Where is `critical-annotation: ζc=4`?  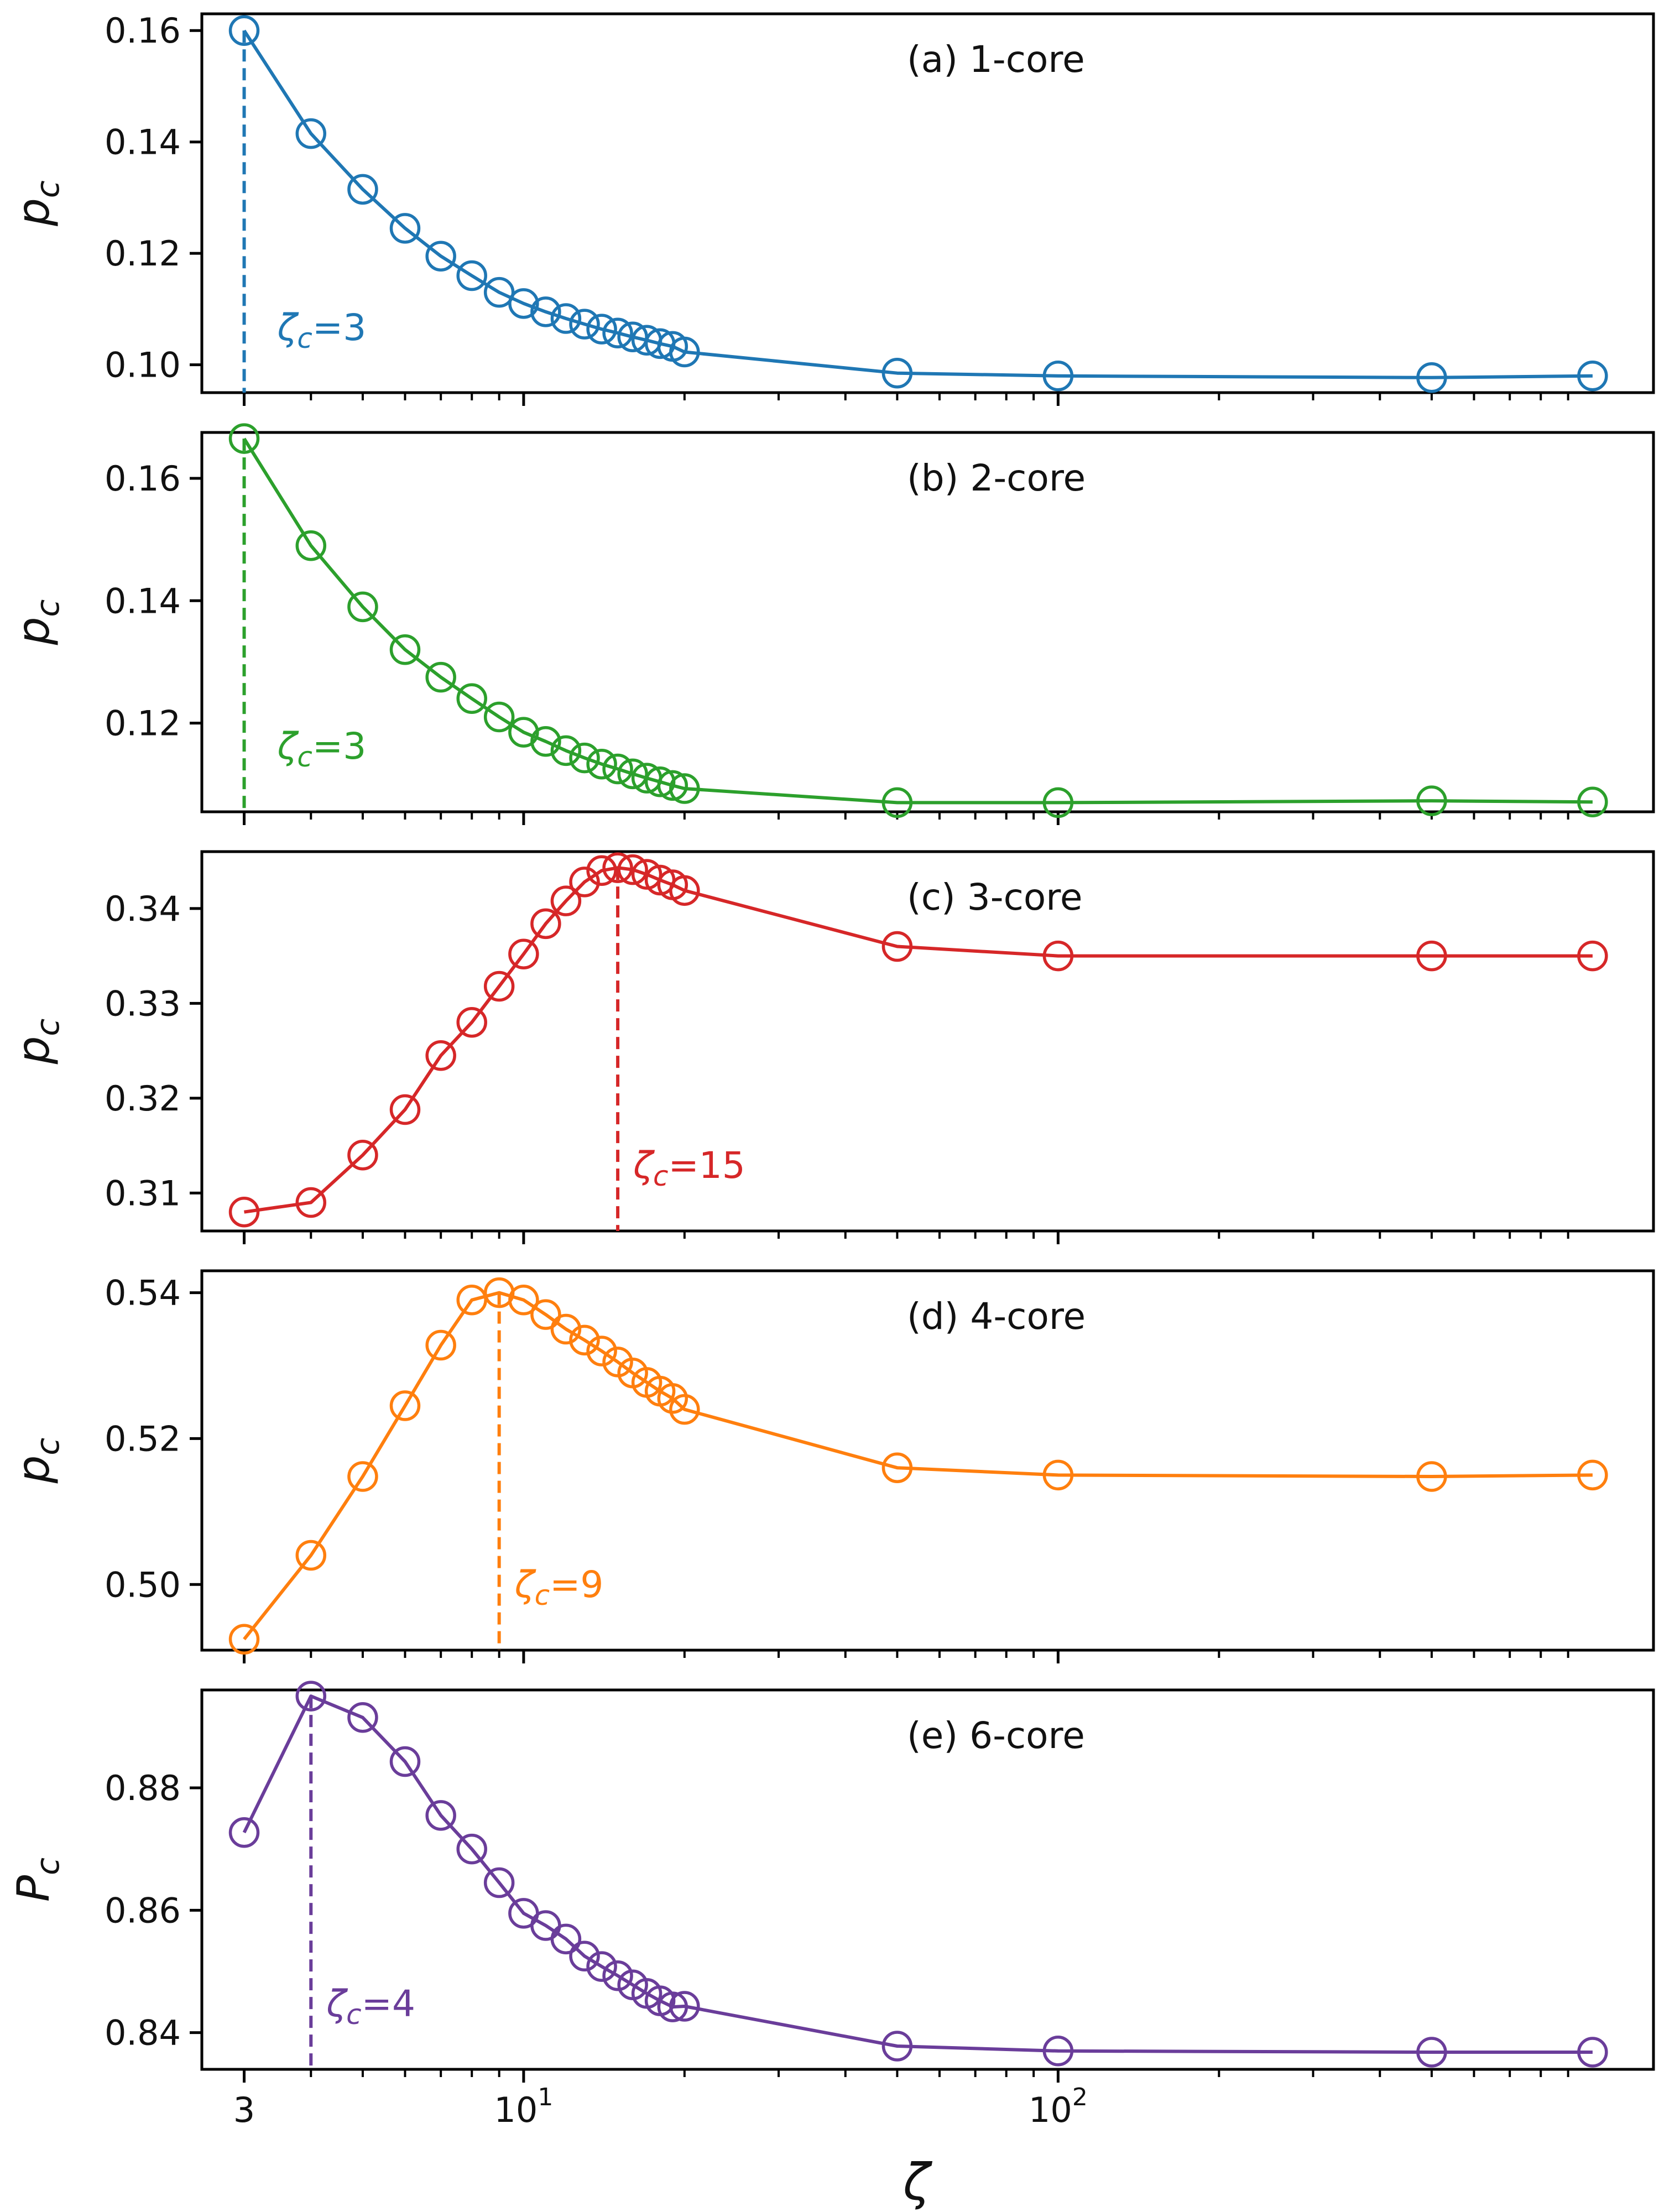 critical-annotation: ζc=4 is located at coordinates (371, 2007).